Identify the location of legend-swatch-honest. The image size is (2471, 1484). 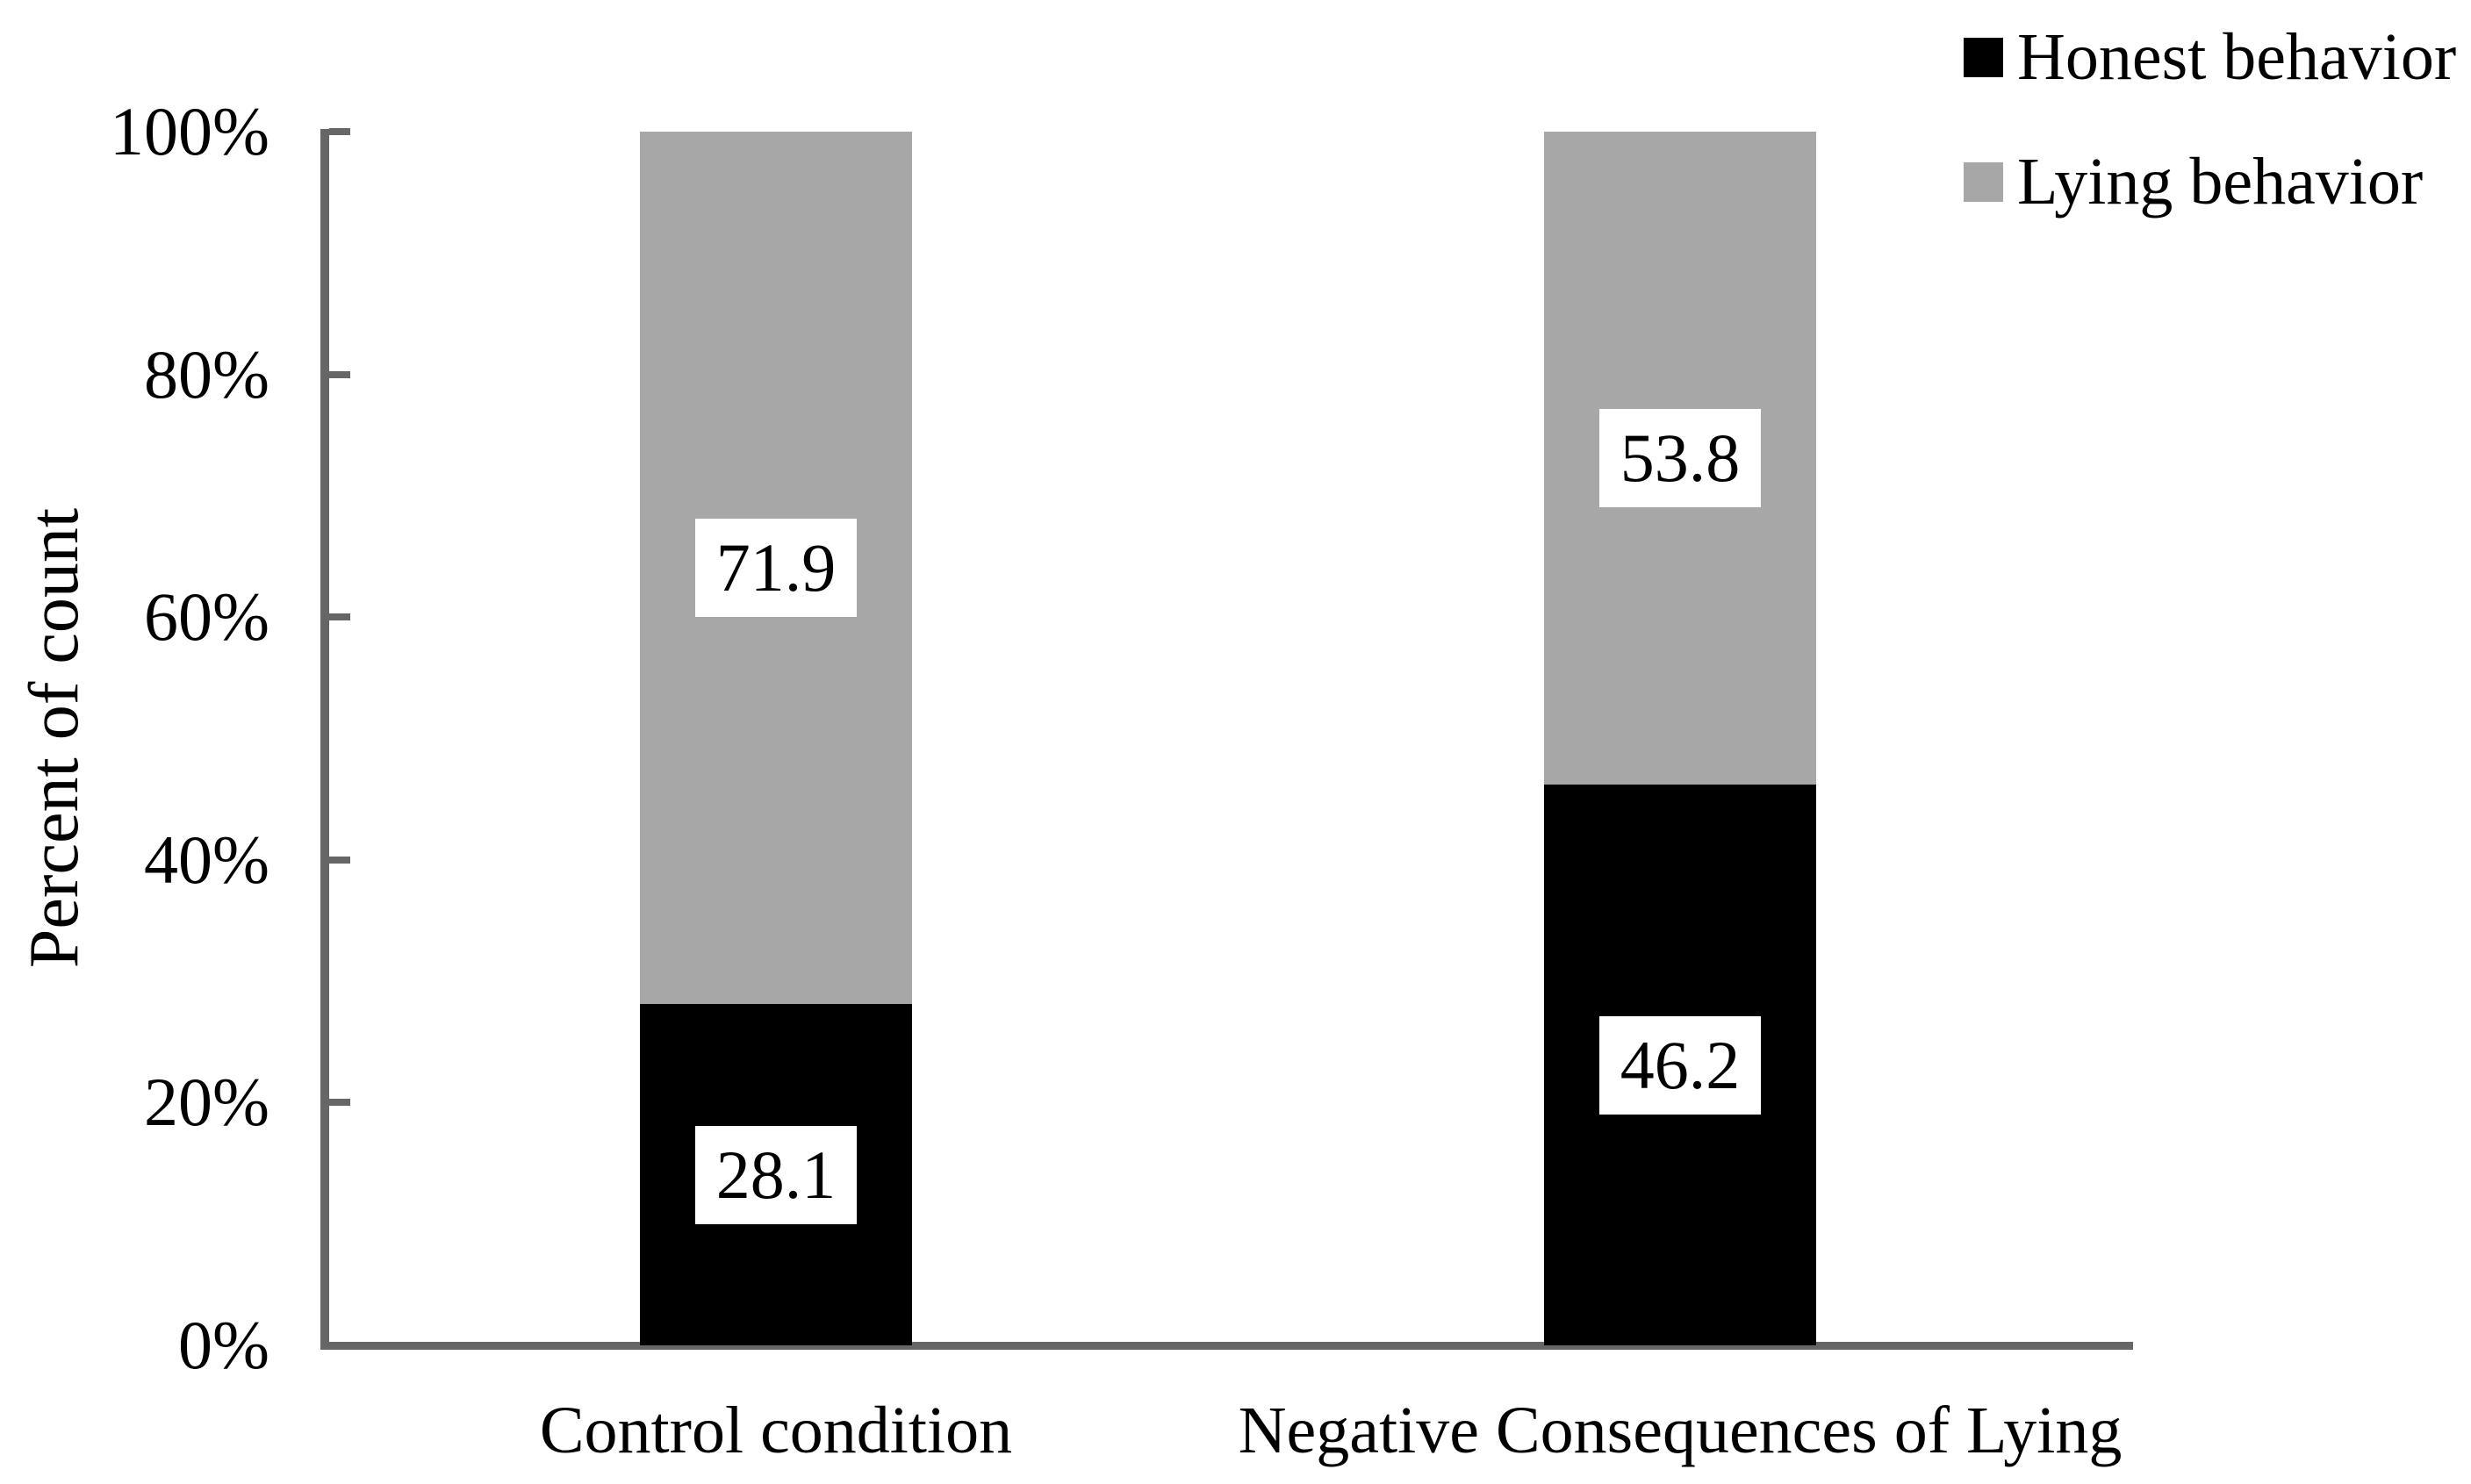
(1984, 57).